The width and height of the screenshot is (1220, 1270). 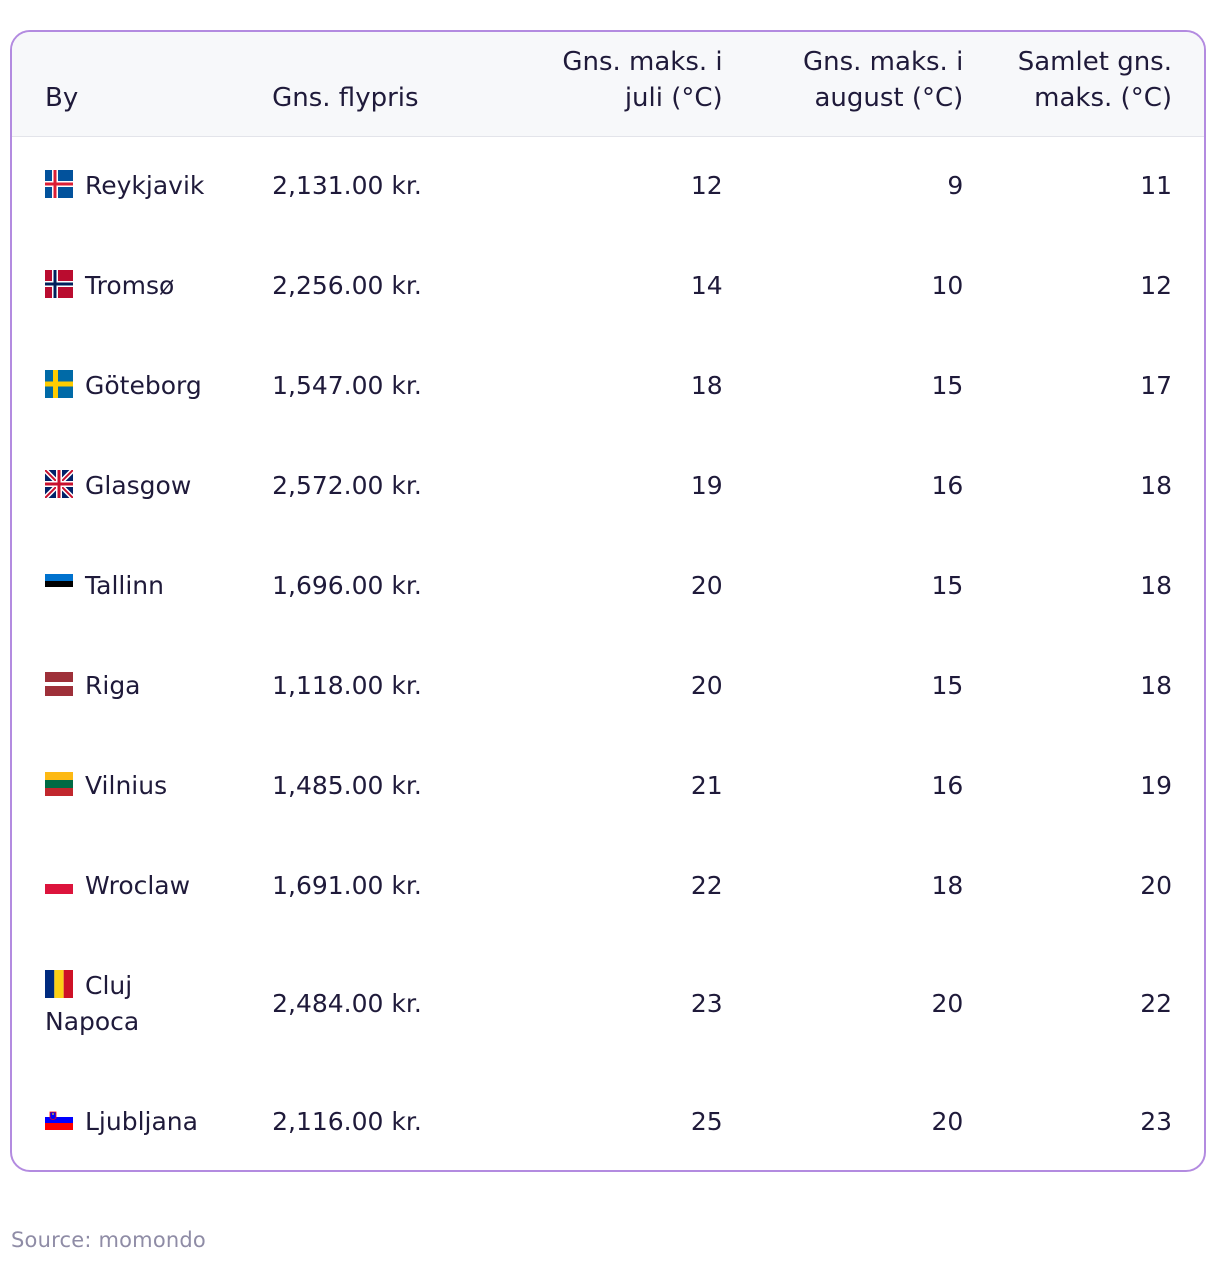 I want to click on price-cell: 2,256.00 kr., so click(x=347, y=285).